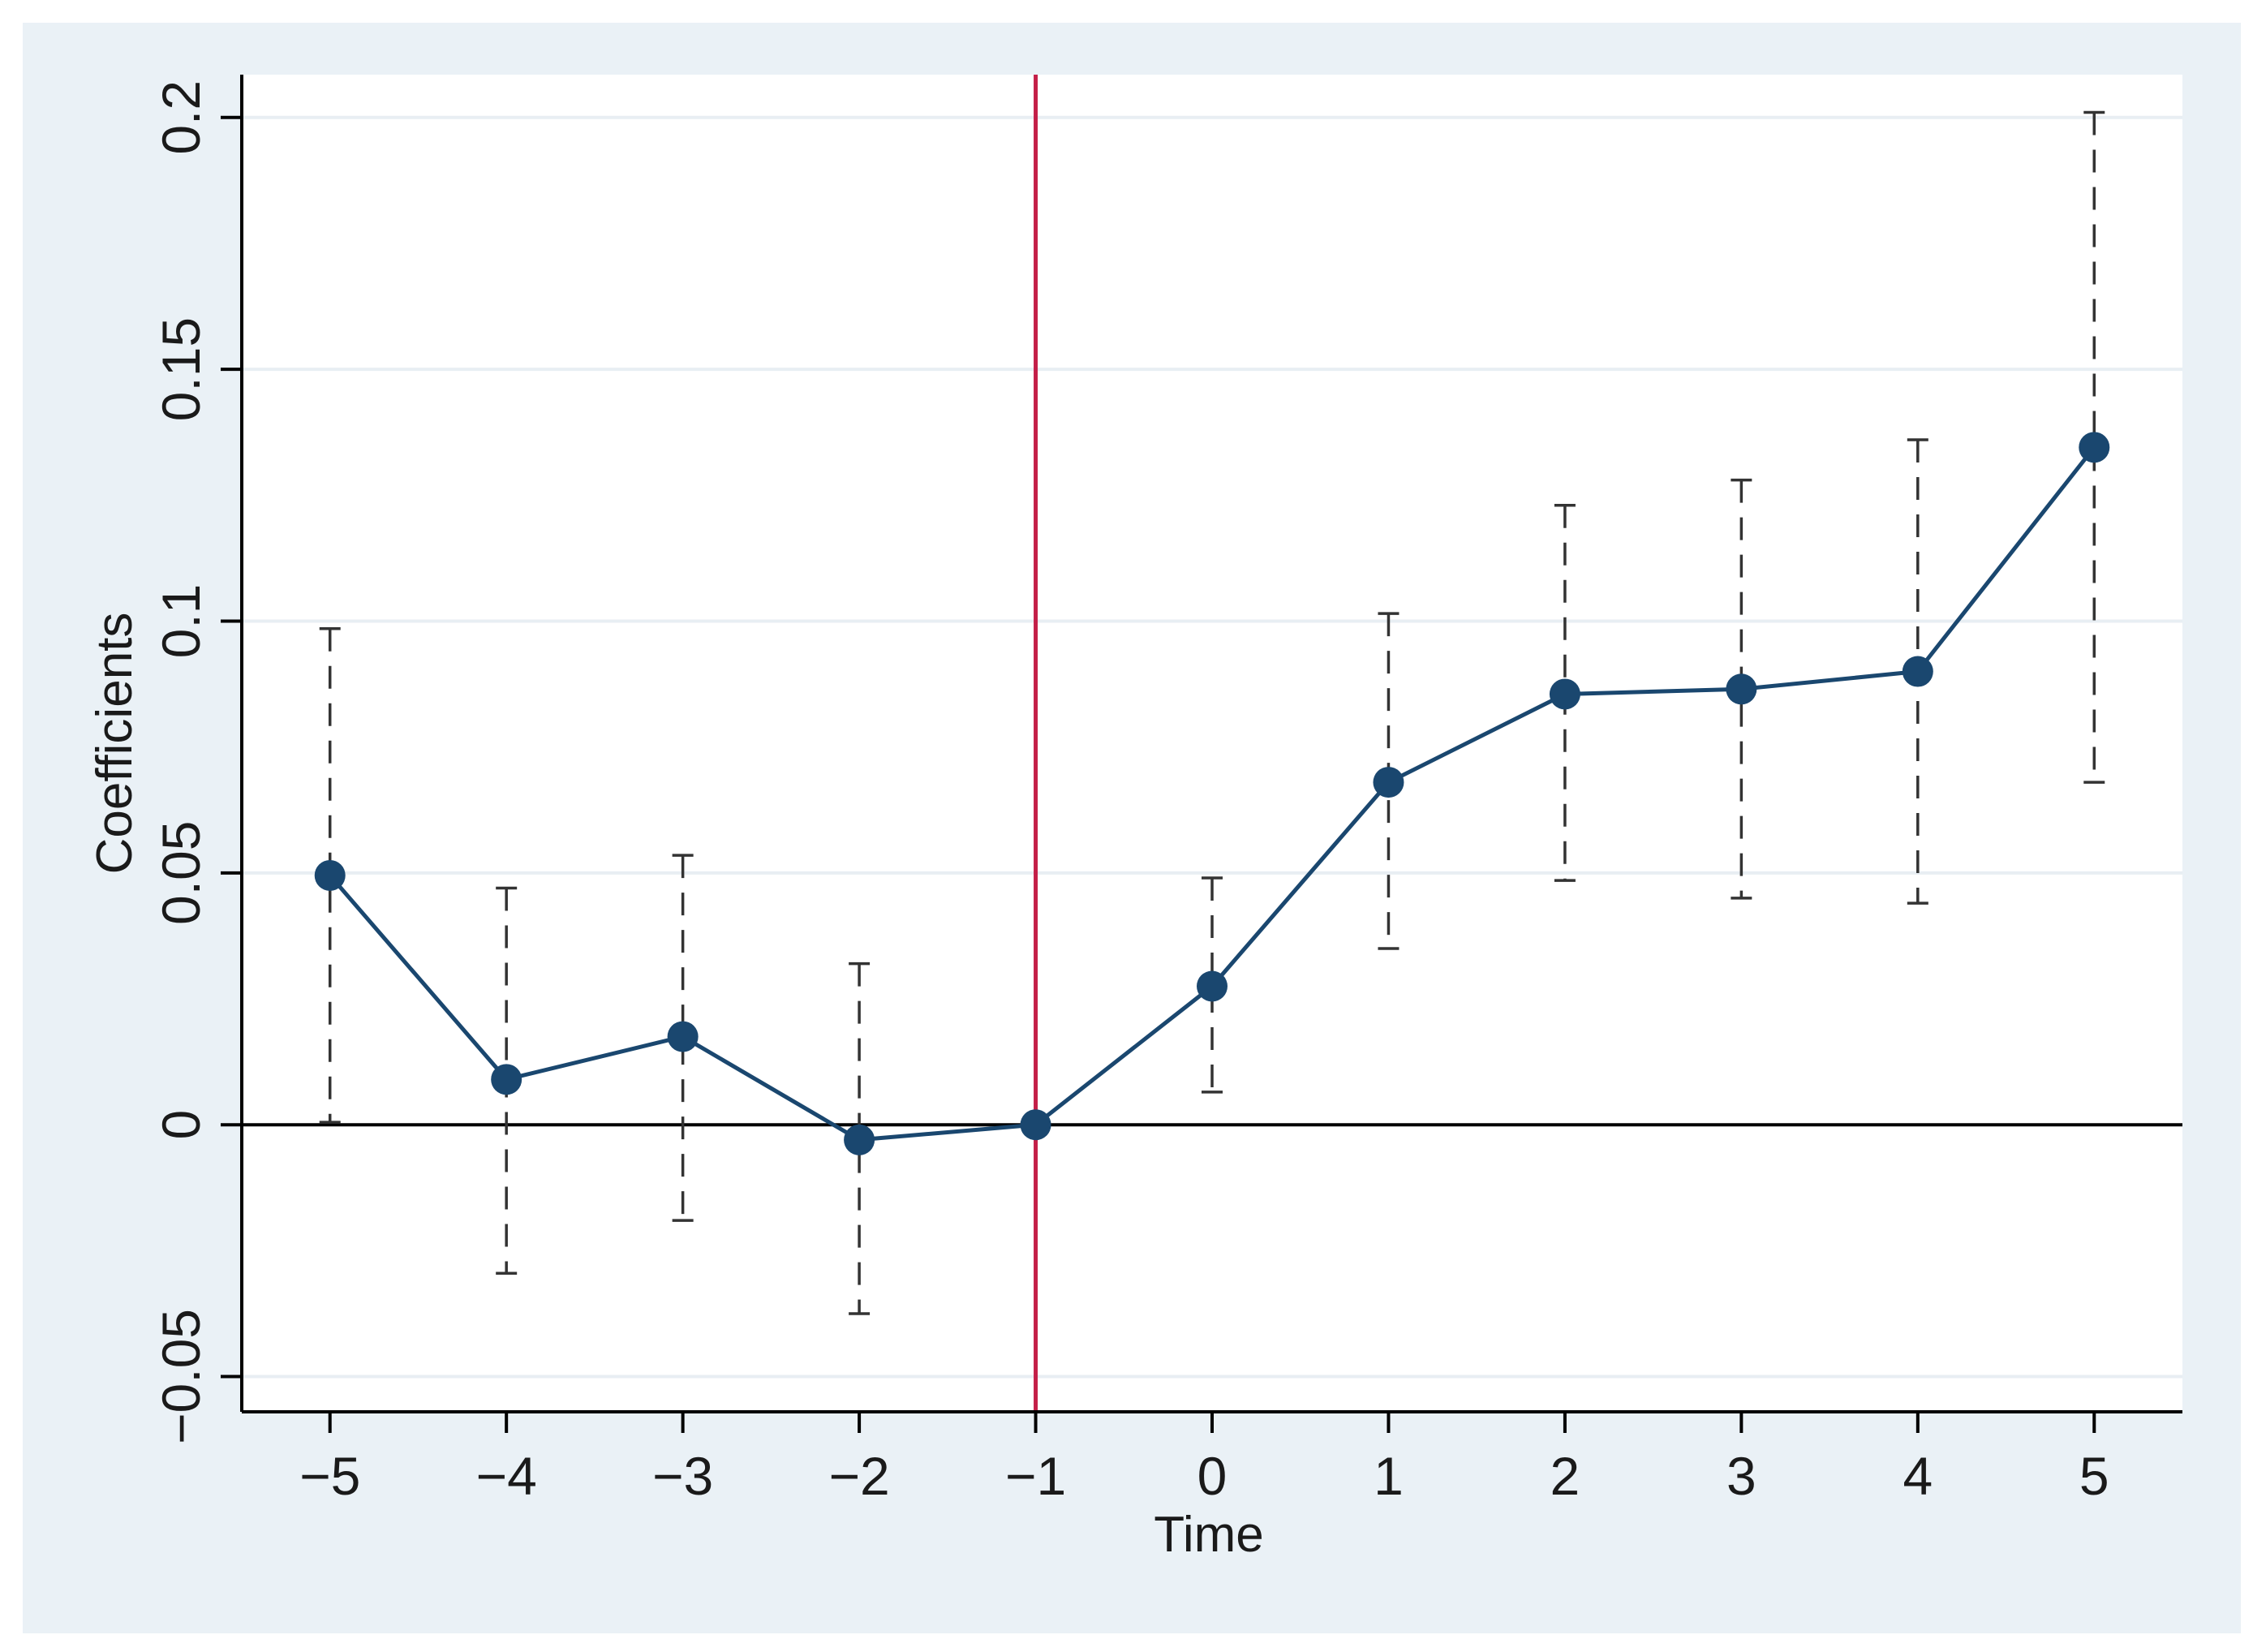 This screenshot has width=2253, height=1652. Describe the element at coordinates (329, 1476) in the screenshot. I see `x-tick-label-0: −5` at that location.